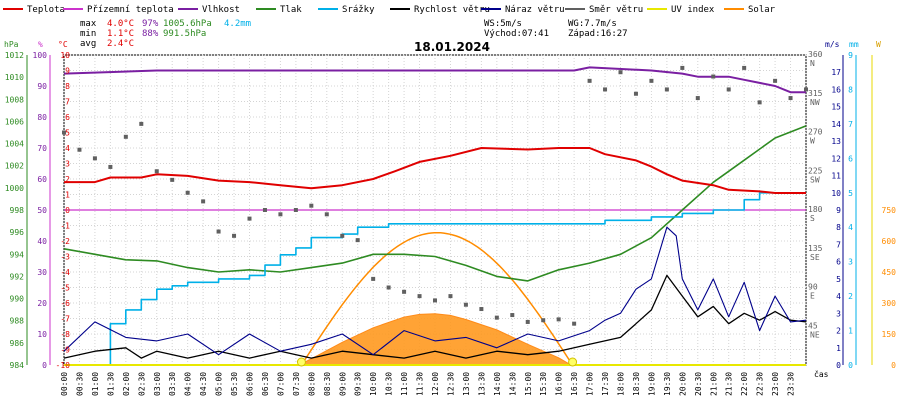  Describe the element at coordinates (65, 55) in the screenshot. I see `axis-degc-tick: 10` at that location.